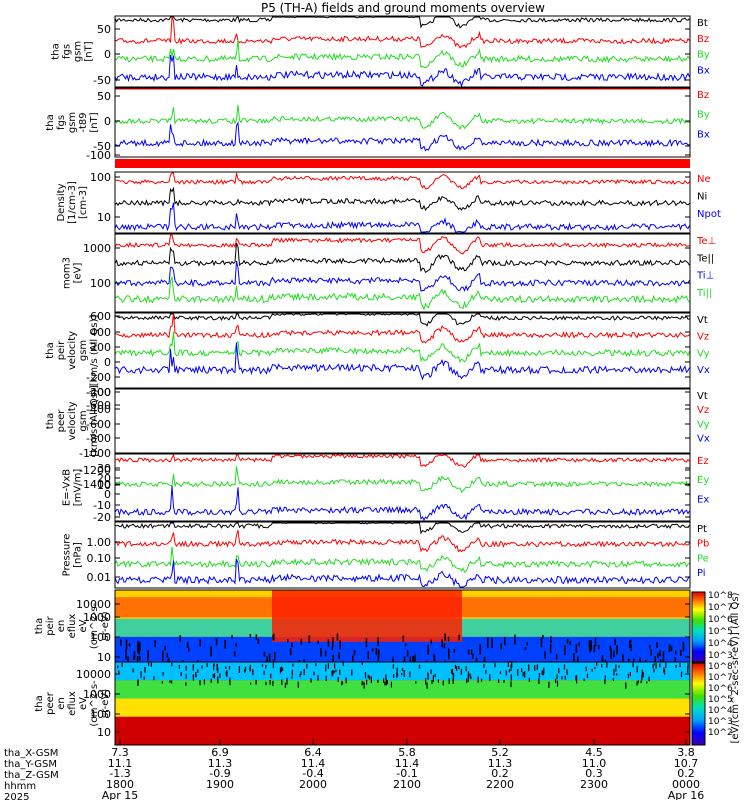  Describe the element at coordinates (16, 796) in the screenshot. I see `x-row-label: 2025` at that location.